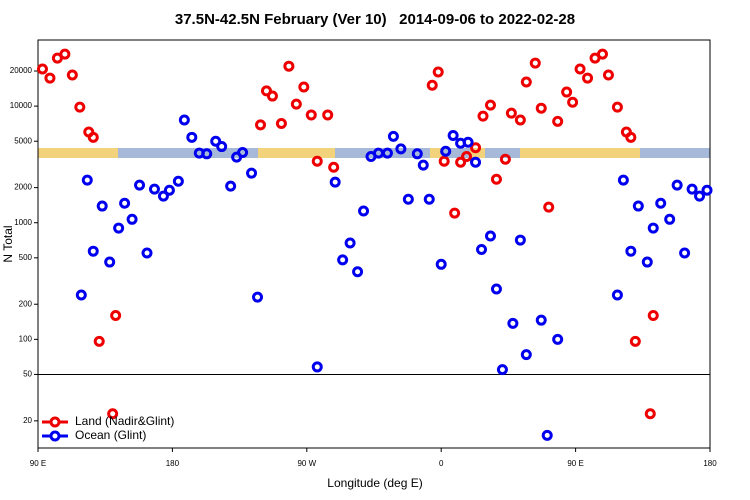  I want to click on y-tick-label: 1000, so click(23, 222).